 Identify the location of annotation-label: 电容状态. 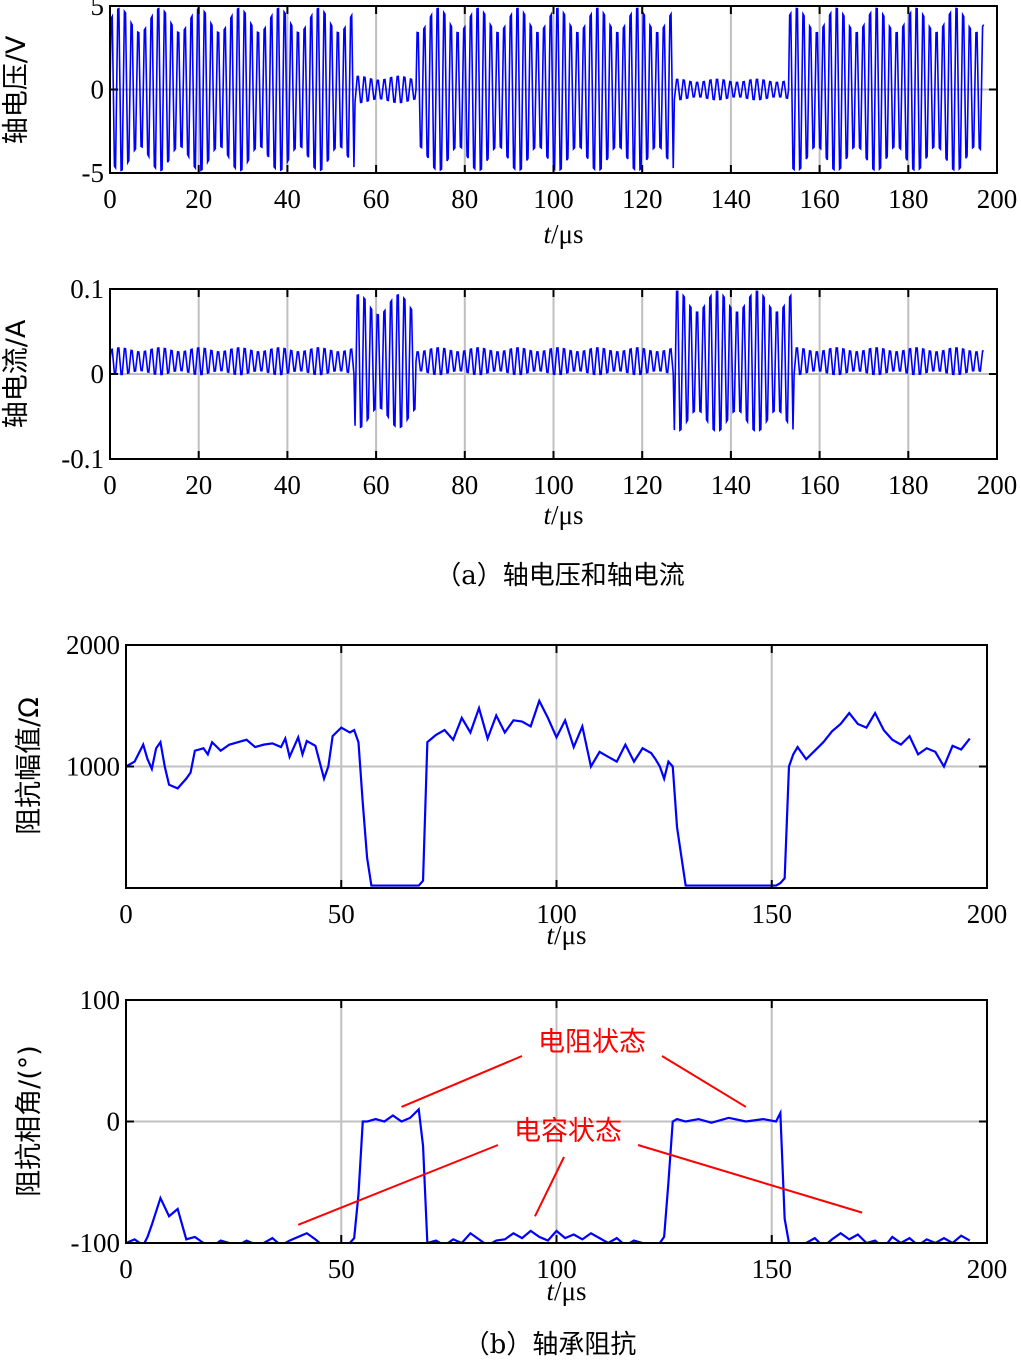
(568, 1131).